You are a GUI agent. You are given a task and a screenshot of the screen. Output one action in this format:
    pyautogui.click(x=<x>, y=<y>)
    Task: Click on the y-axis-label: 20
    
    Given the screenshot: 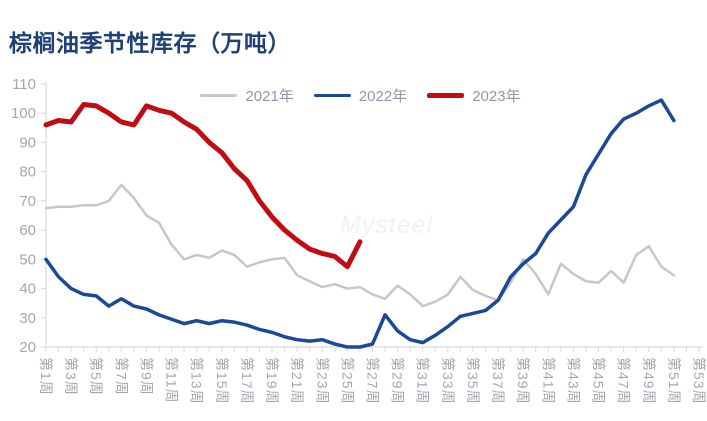 What is the action you would take?
    pyautogui.click(x=27, y=347)
    